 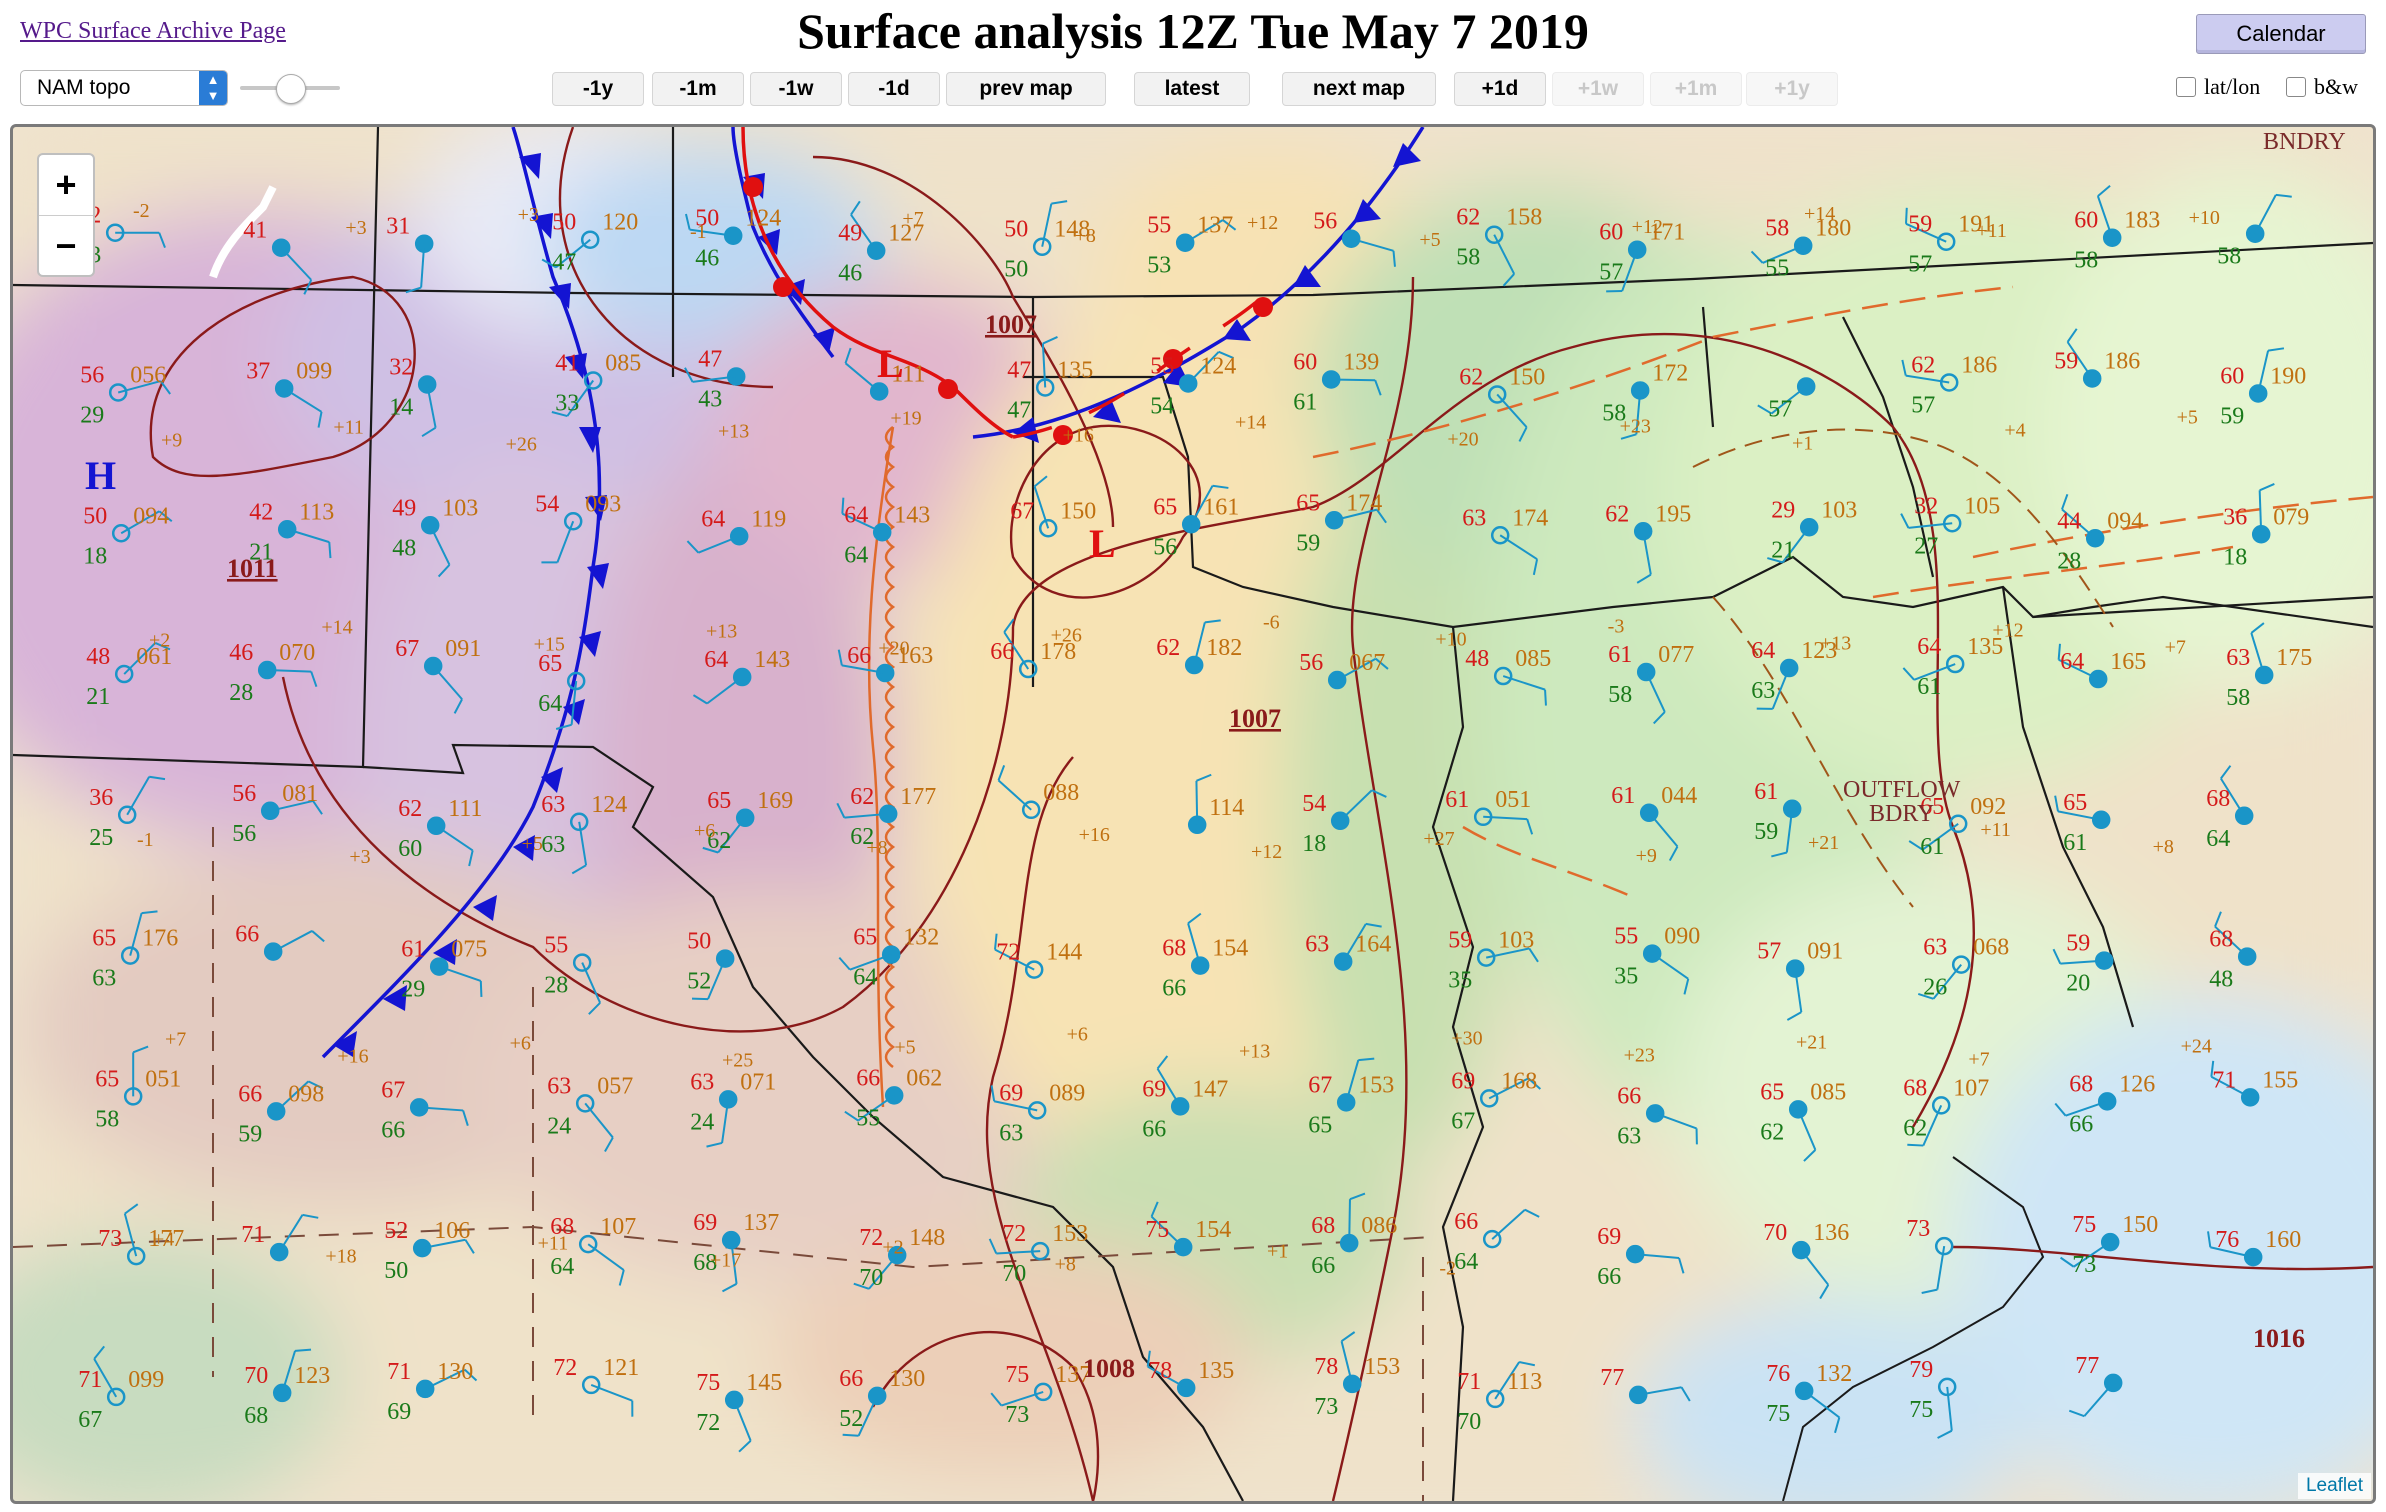 What do you see at coordinates (1667, 233) in the screenshot?
I see `station-pressure: 171` at bounding box center [1667, 233].